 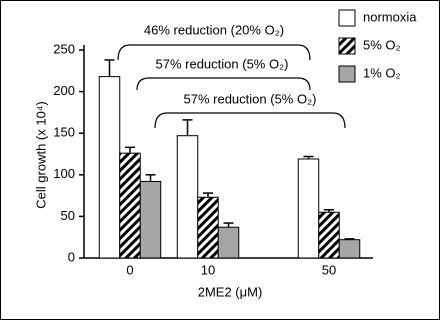 What do you see at coordinates (382, 72) in the screenshot?
I see `legend-label: 1% O₂` at bounding box center [382, 72].